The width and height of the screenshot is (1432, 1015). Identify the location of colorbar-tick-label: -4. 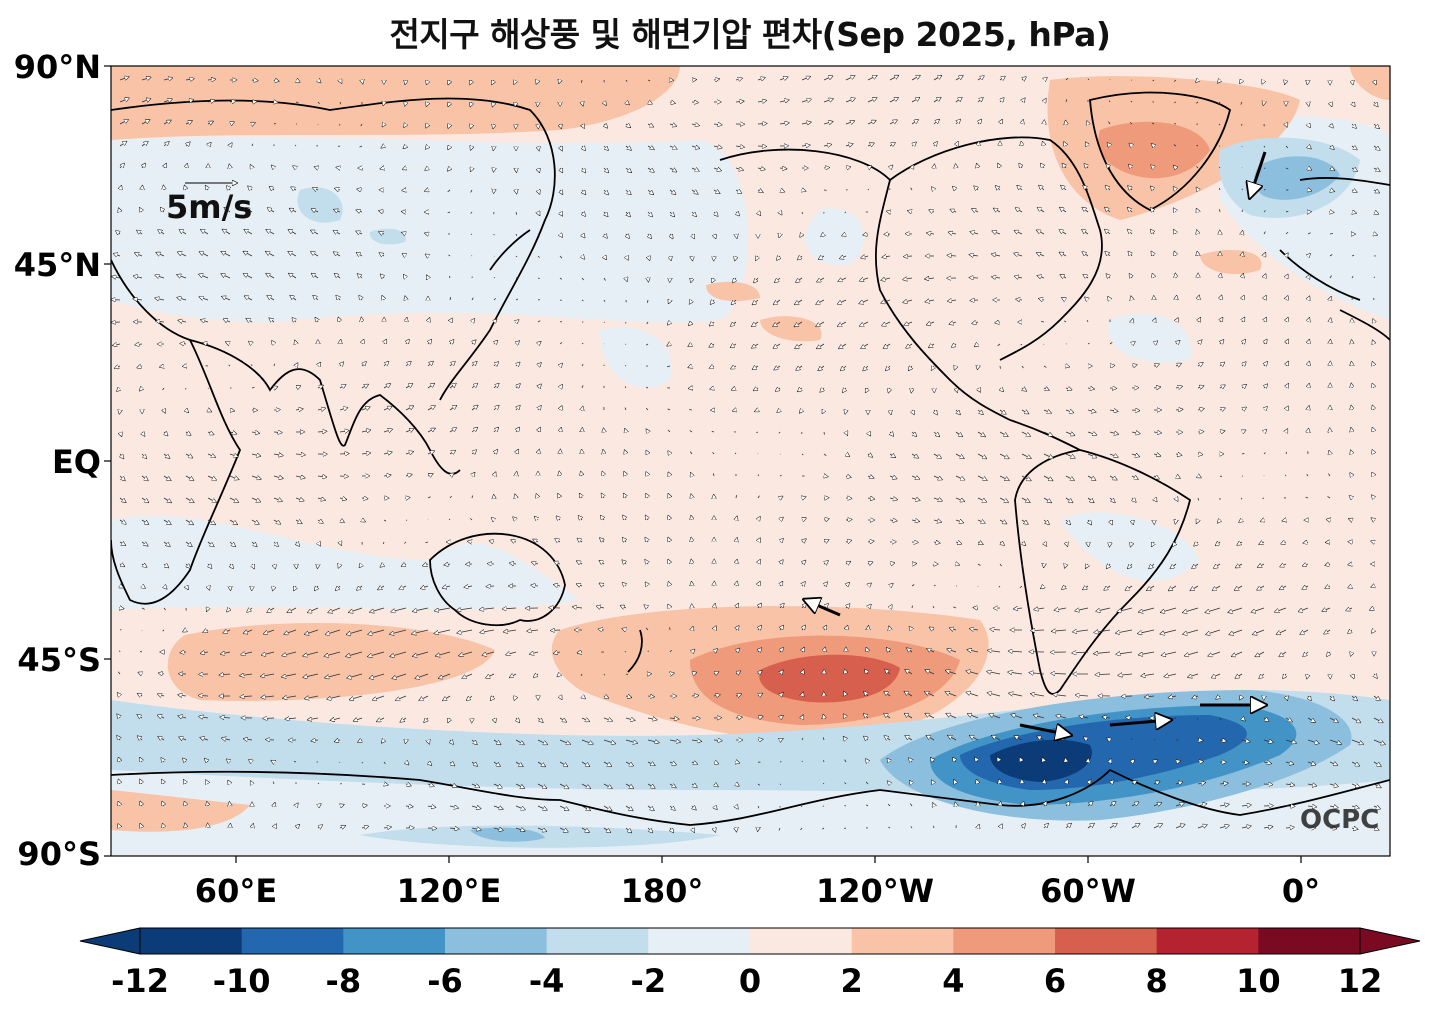
(546, 981).